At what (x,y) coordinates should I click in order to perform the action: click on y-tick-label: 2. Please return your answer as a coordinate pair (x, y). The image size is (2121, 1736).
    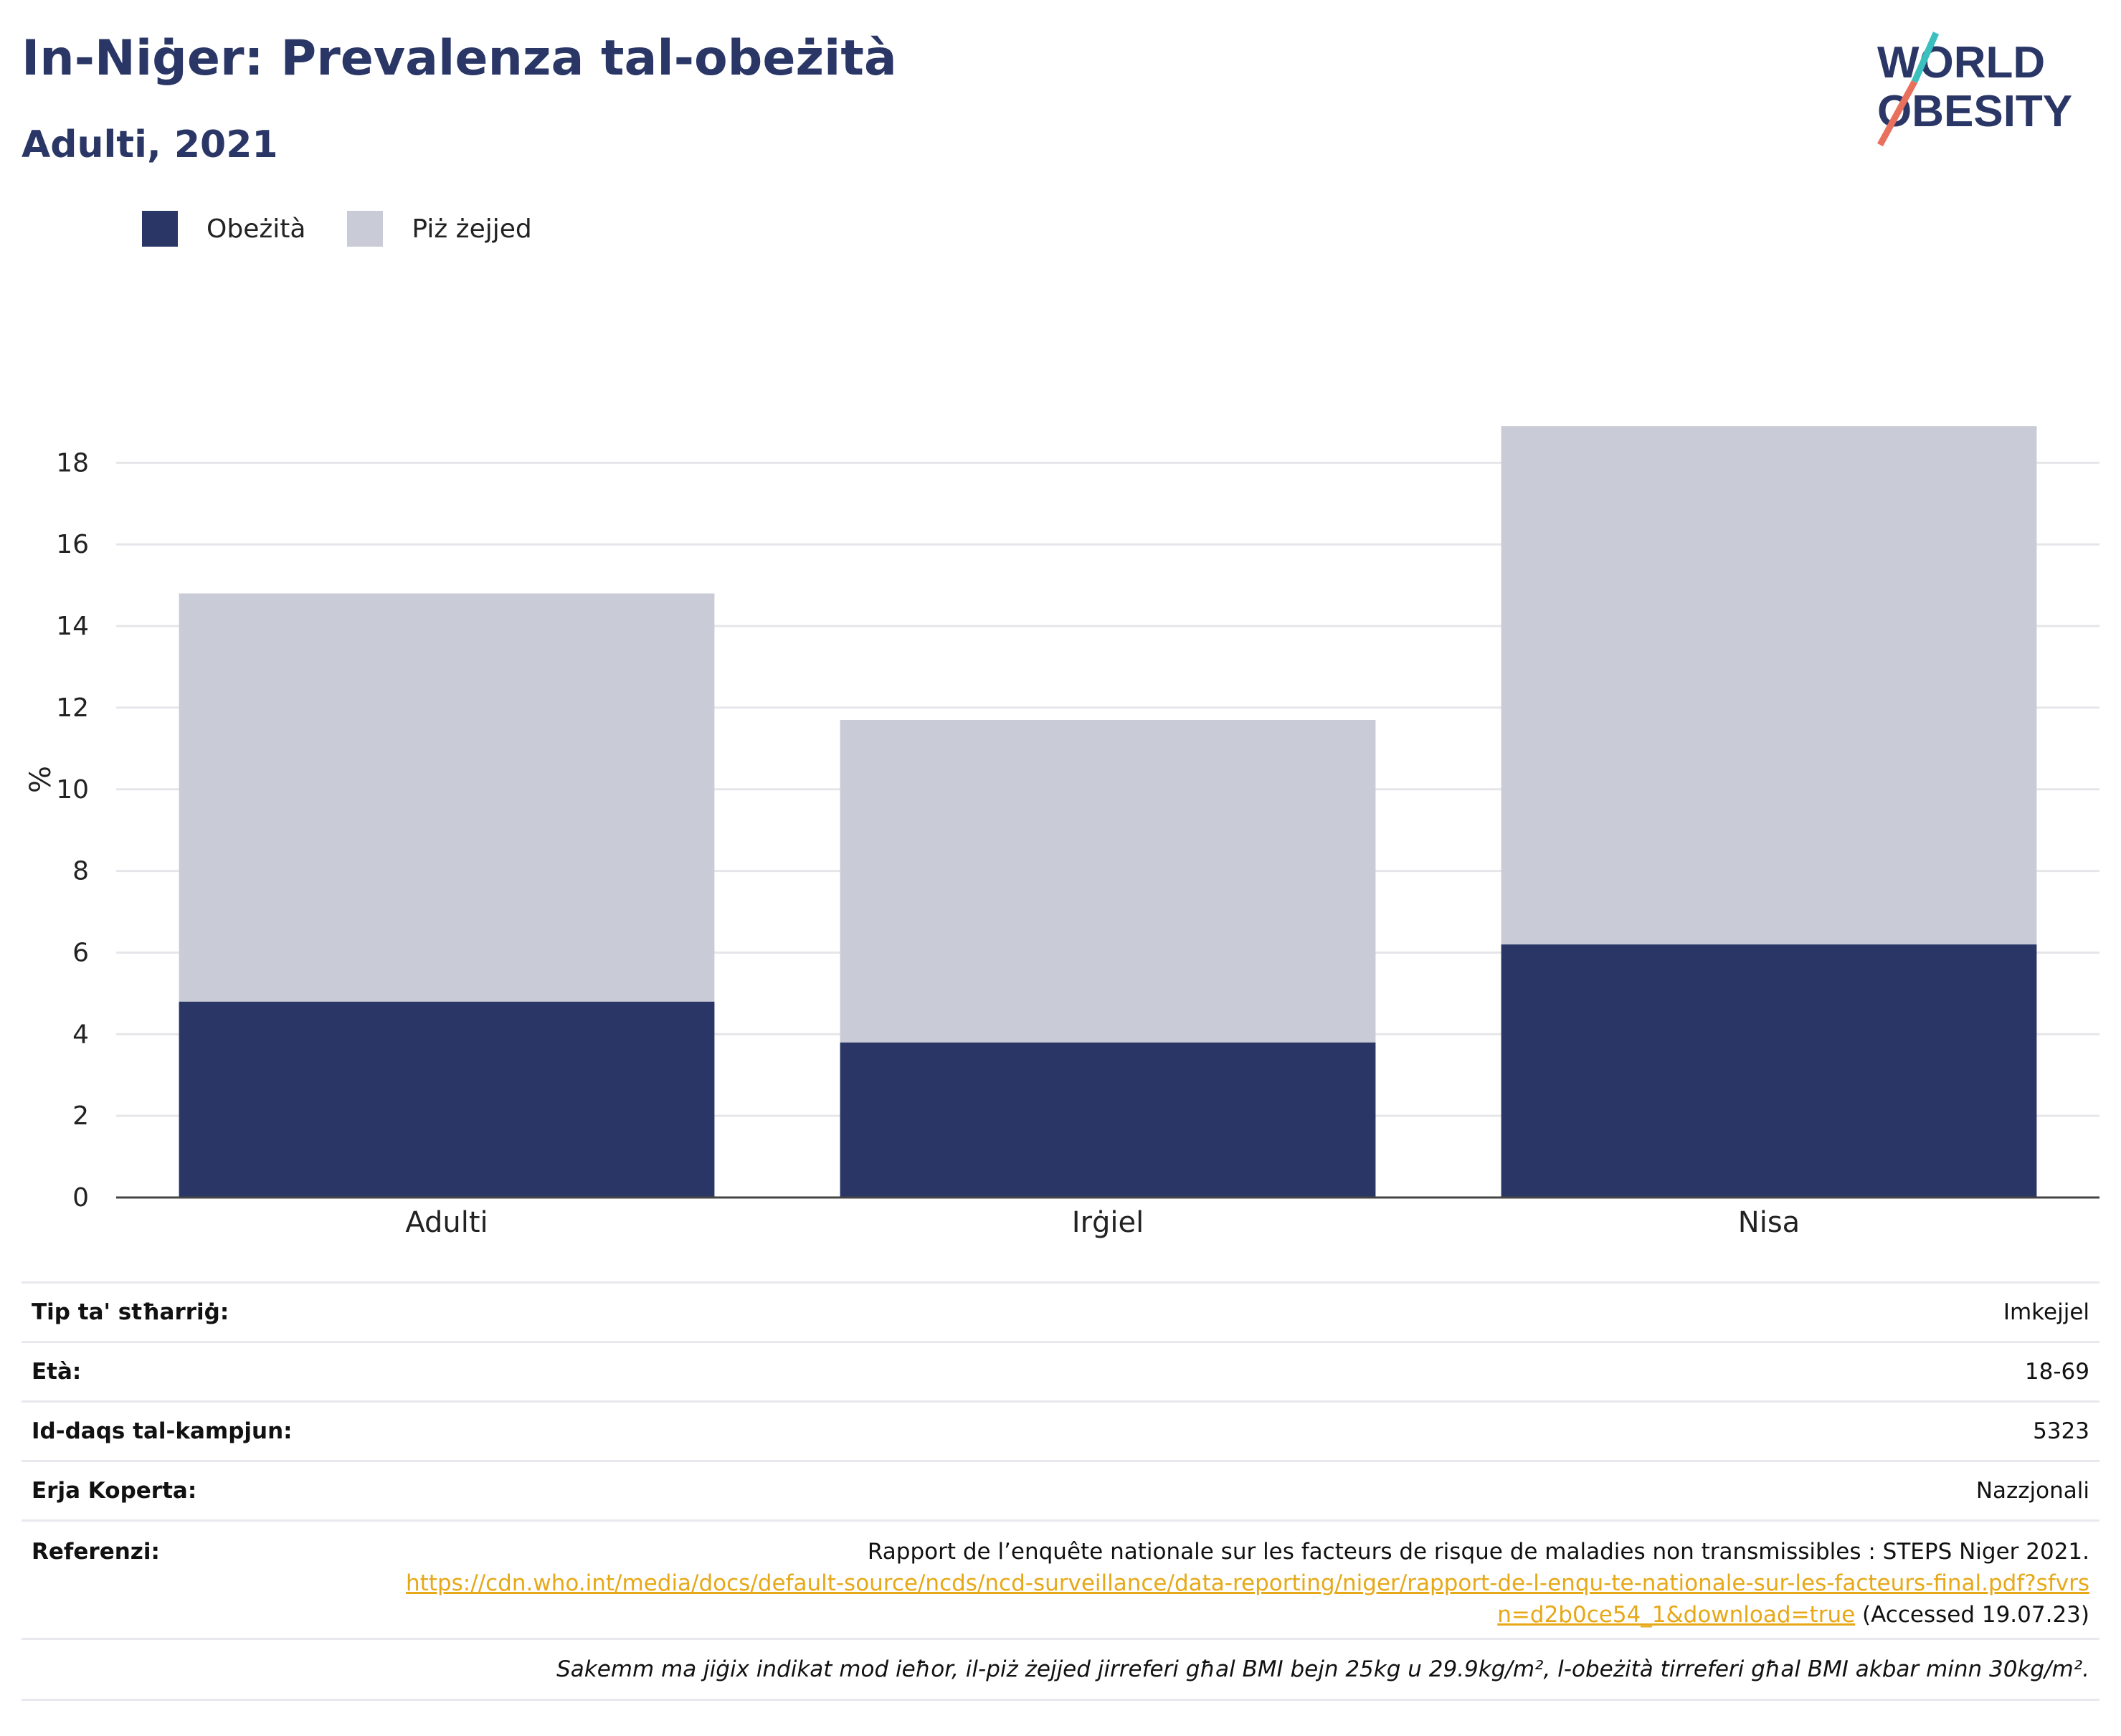
    Looking at the image, I should click on (80, 1116).